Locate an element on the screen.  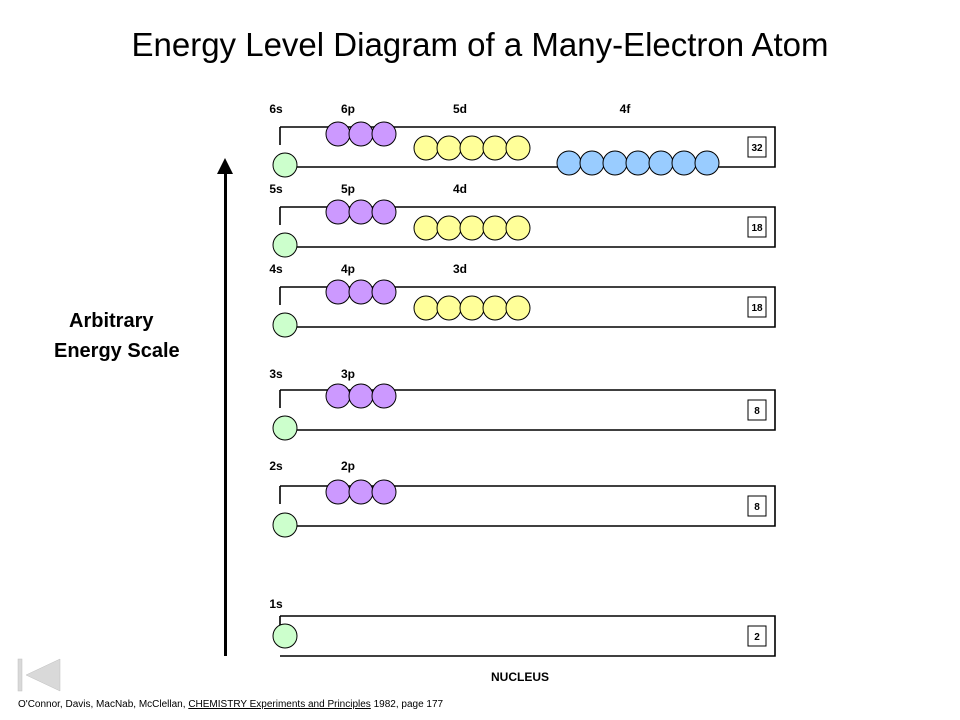
energy-level-6: 32 6s 6p 5d 4f is located at coordinates (522, 140).